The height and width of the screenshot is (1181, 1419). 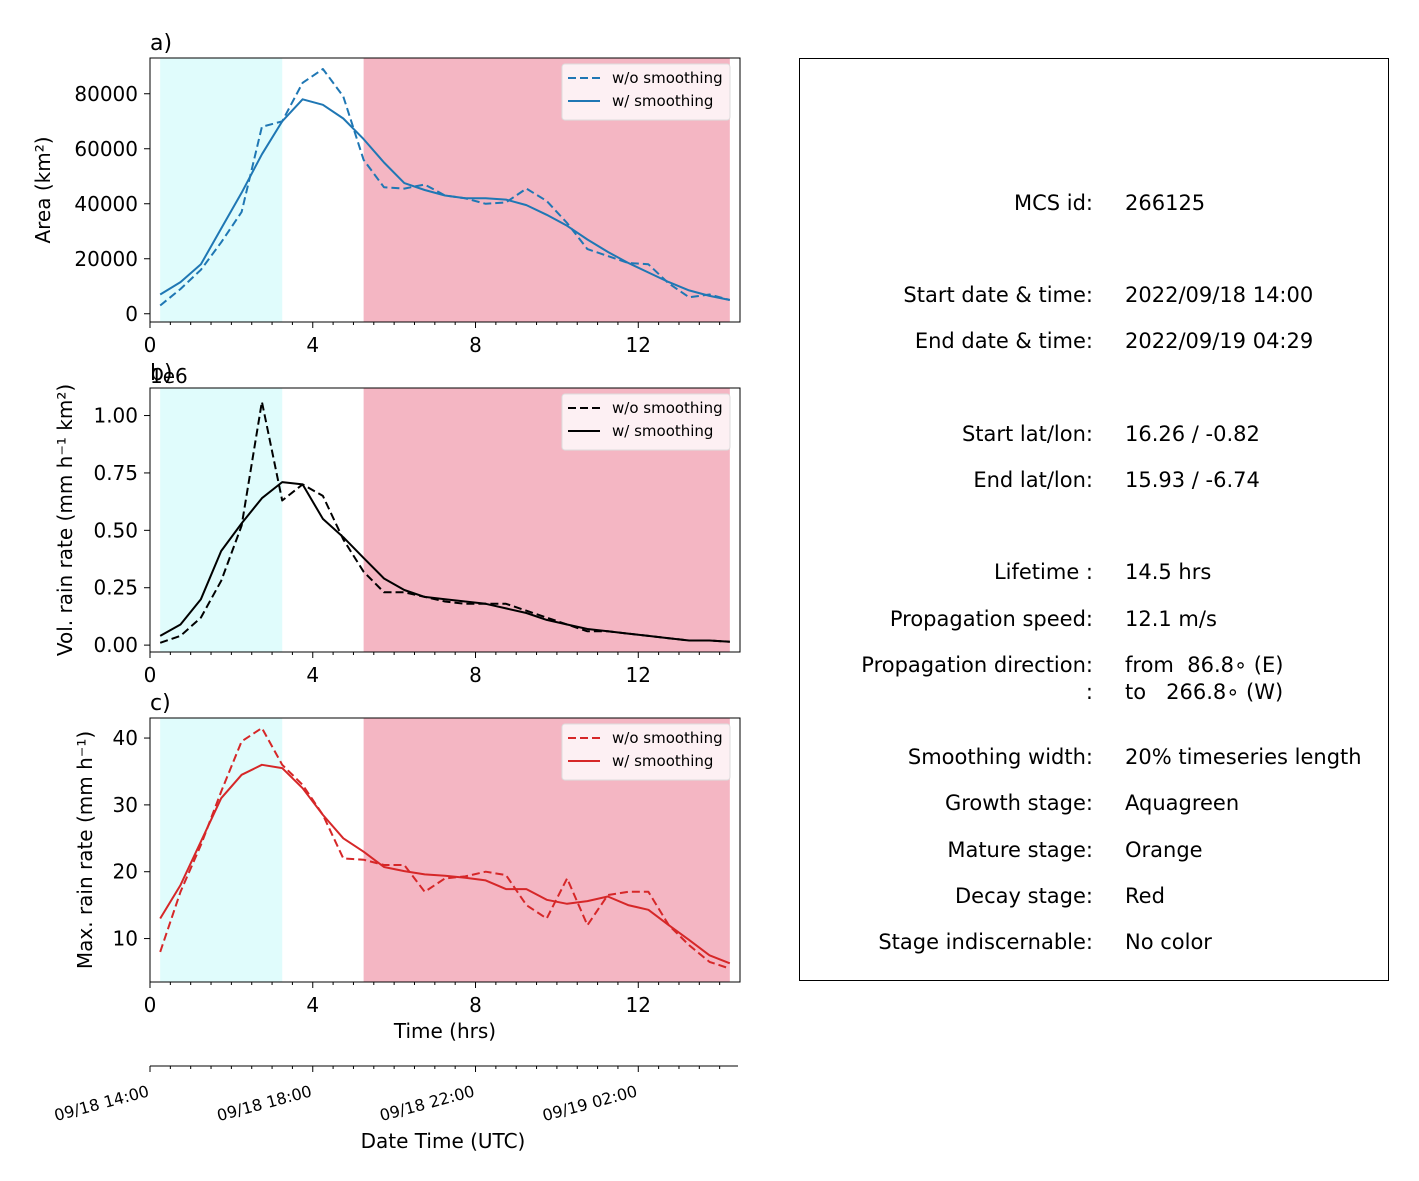 I want to click on y-tick-label: 10, so click(x=125, y=939).